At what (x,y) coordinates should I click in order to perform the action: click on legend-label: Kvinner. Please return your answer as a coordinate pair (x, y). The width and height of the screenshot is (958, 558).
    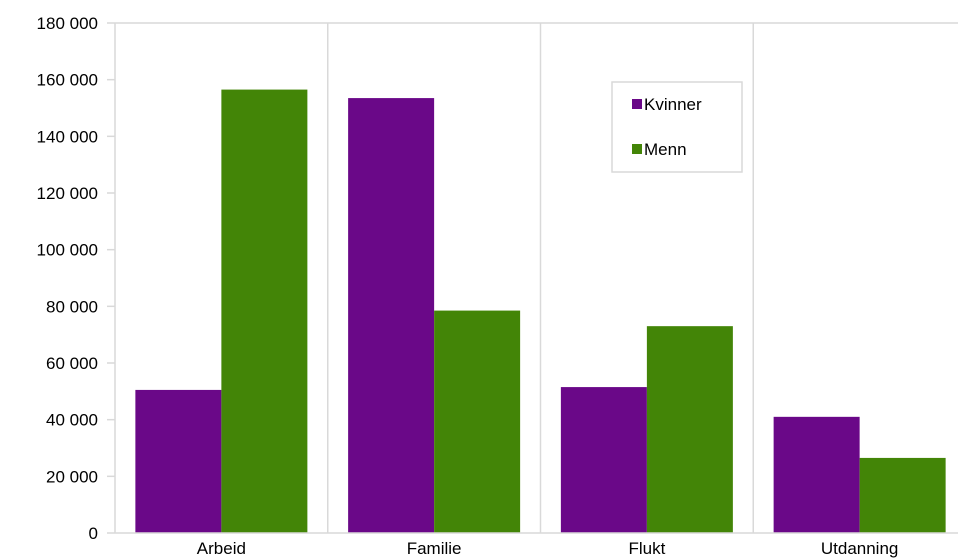
    Looking at the image, I should click on (673, 104).